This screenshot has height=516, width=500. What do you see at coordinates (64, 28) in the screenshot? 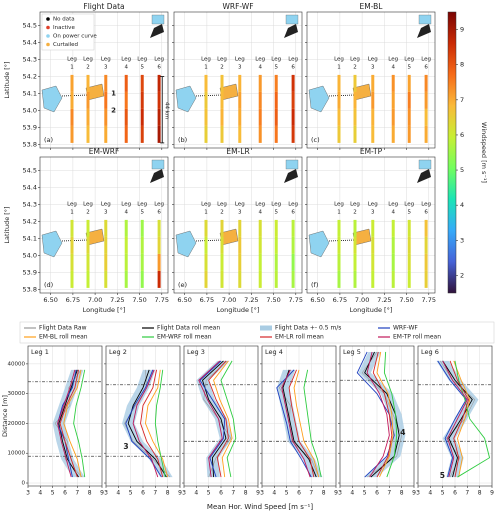
I see `legend-label: Inactive` at bounding box center [64, 28].